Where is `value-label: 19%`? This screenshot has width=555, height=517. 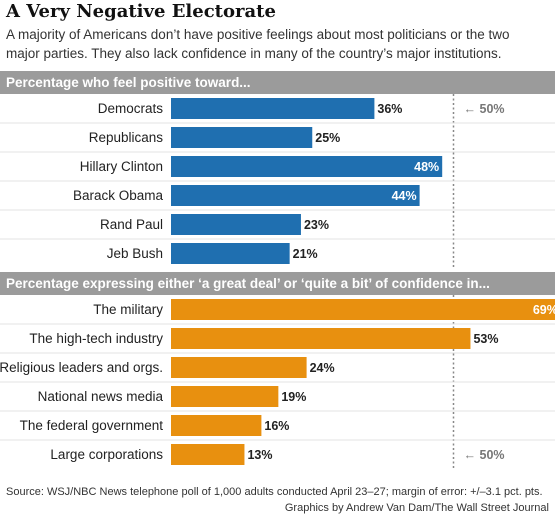
value-label: 19% is located at coordinates (293, 397).